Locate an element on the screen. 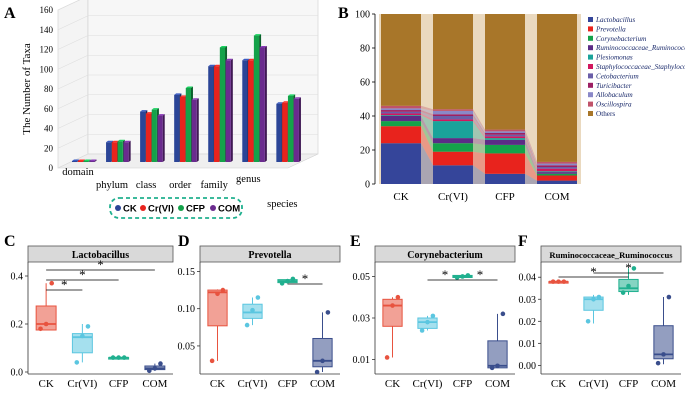 Image resolution: width=685 pixels, height=419 pixels. legend-label-com: COM is located at coordinates (229, 209).